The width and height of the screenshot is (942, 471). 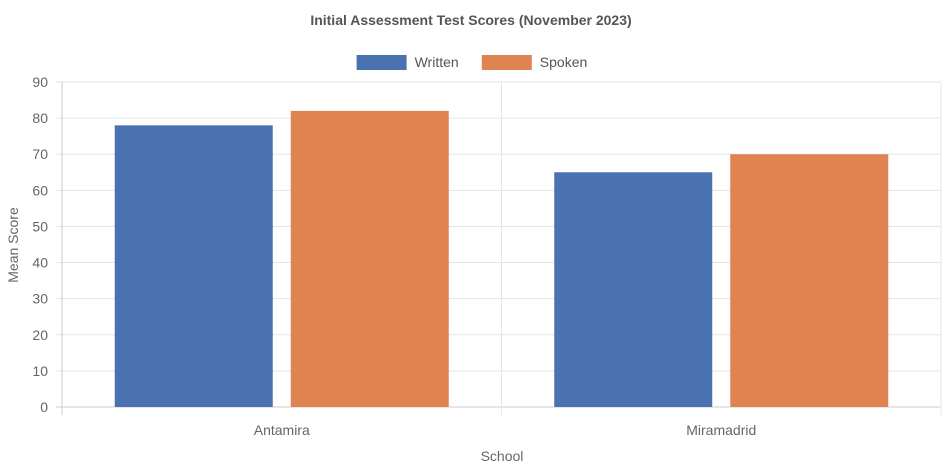 What do you see at coordinates (809, 280) in the screenshot?
I see `bar-spoken-miramadrid` at bounding box center [809, 280].